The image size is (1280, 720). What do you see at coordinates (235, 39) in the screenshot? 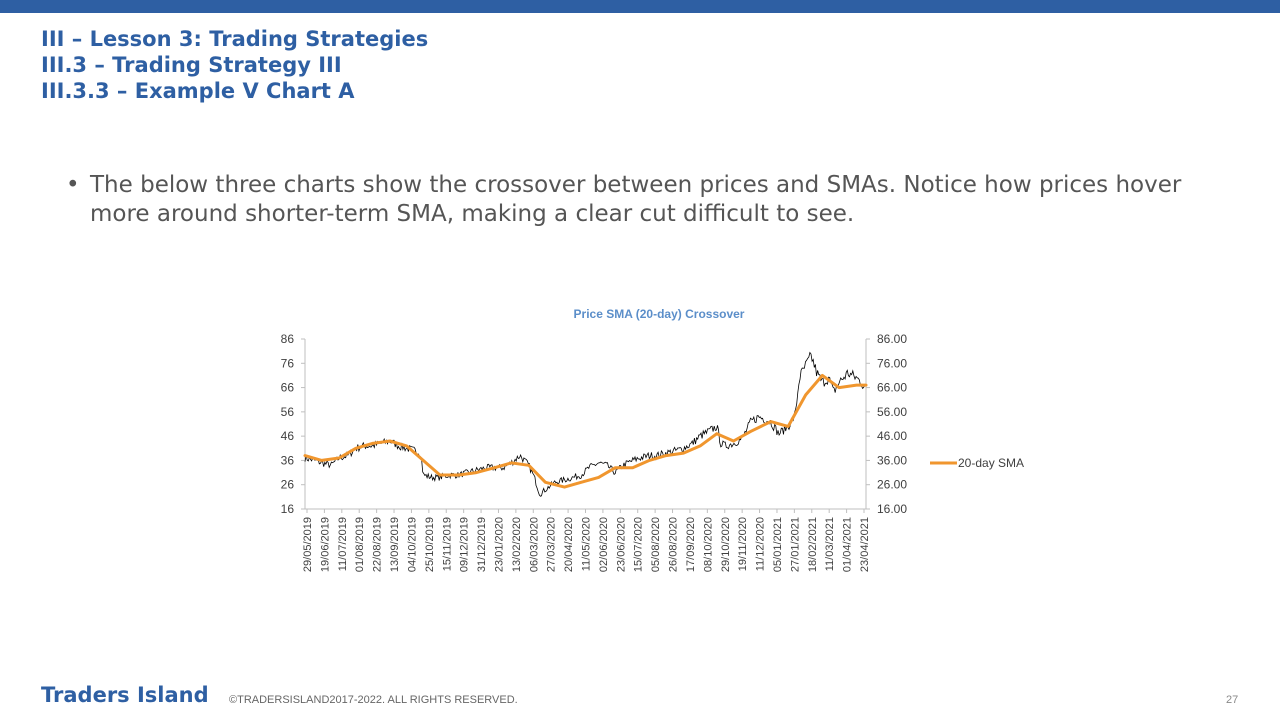
I see `heading-lesson: III – Lesson 3: Trading Strategies` at bounding box center [235, 39].